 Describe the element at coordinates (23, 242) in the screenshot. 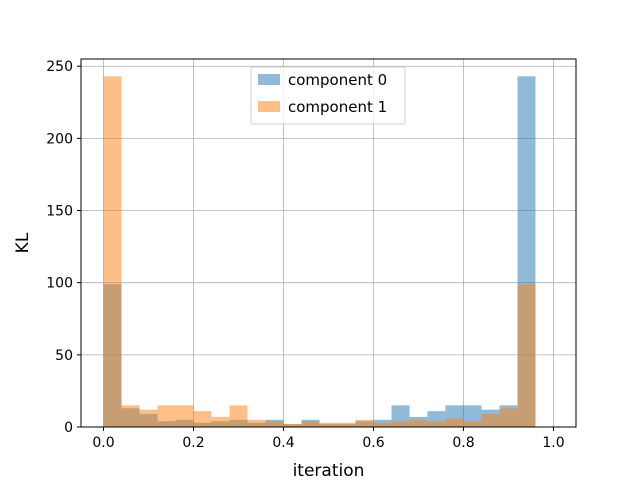

I see `y-axis-label: KL` at that location.